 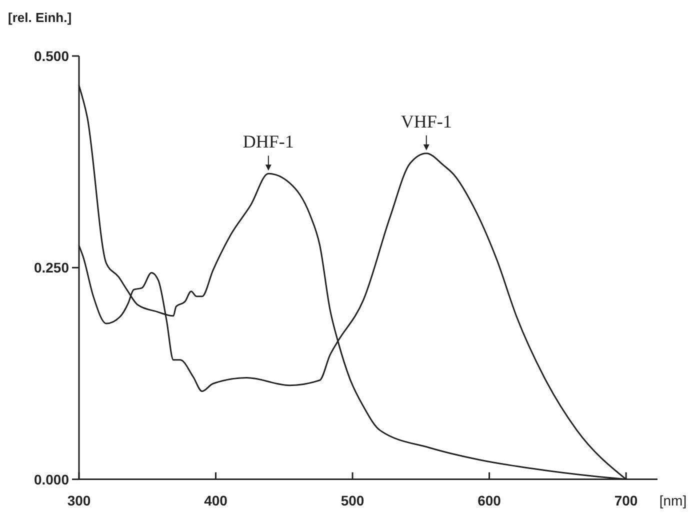 I want to click on annotation: DHF-1, so click(x=268, y=142).